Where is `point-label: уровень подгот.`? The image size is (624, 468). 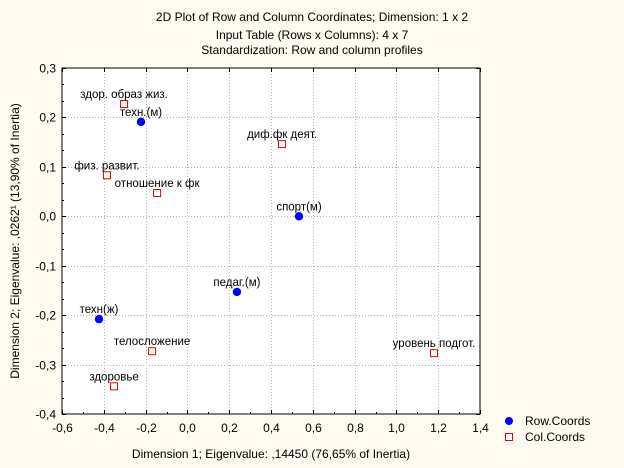 point-label: уровень подгот. is located at coordinates (434, 344).